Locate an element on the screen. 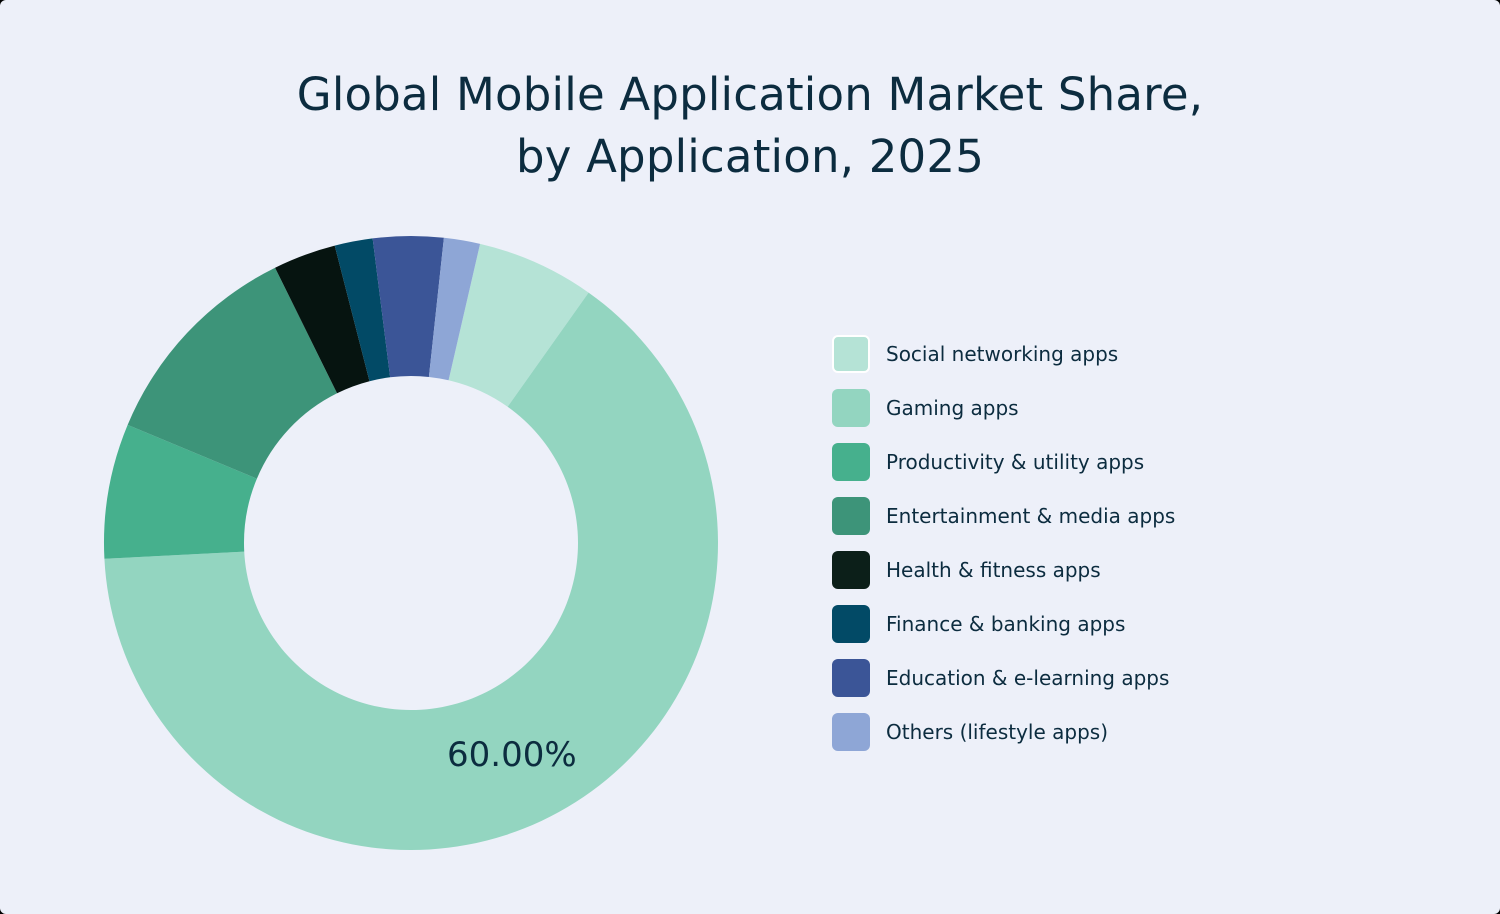 This screenshot has width=1500, height=914. legend-item: Productivity & utility apps is located at coordinates (1003, 462).